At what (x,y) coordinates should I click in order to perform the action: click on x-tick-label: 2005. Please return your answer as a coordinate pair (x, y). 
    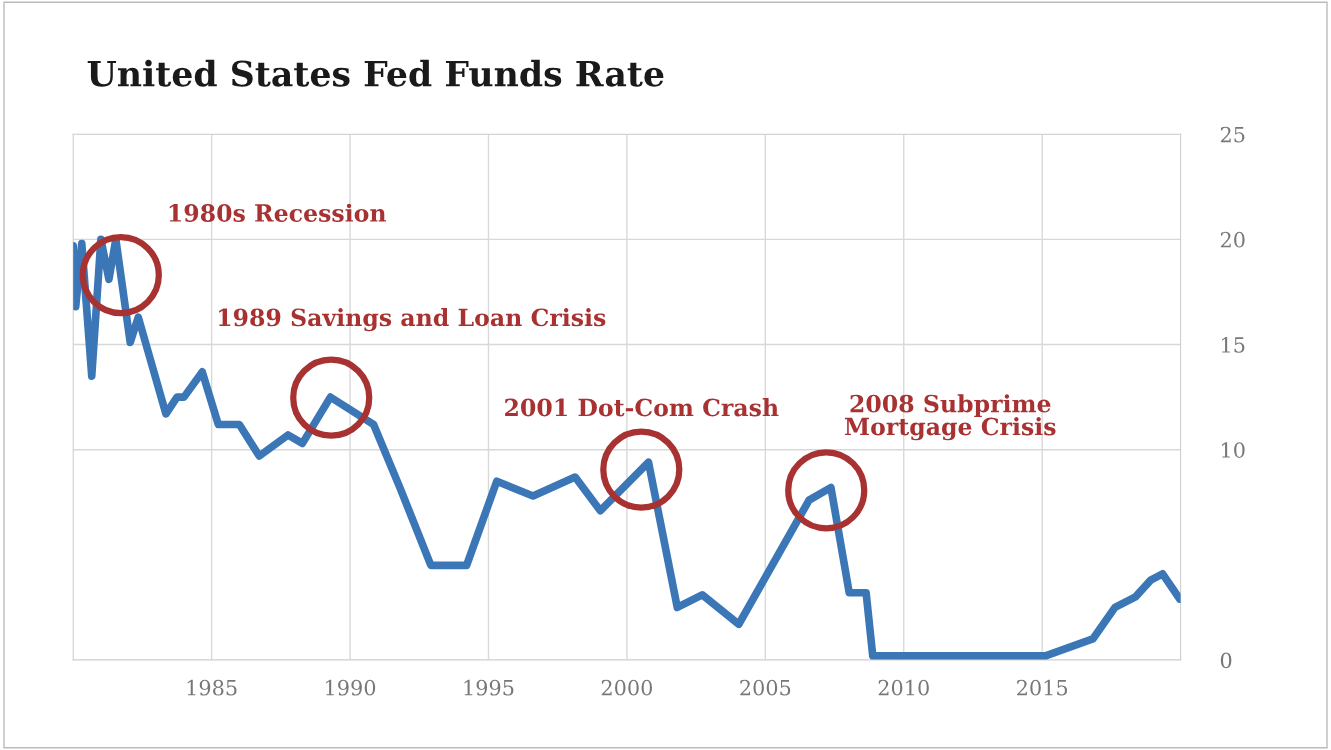
    Looking at the image, I should click on (765, 687).